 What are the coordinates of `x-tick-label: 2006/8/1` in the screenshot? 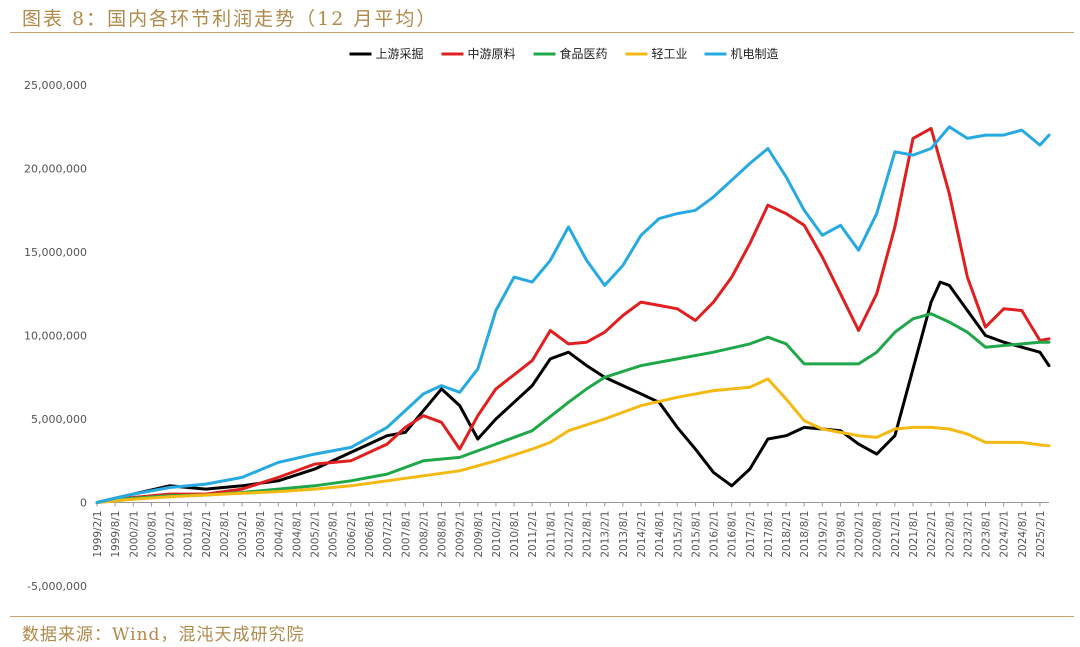 It's located at (370, 534).